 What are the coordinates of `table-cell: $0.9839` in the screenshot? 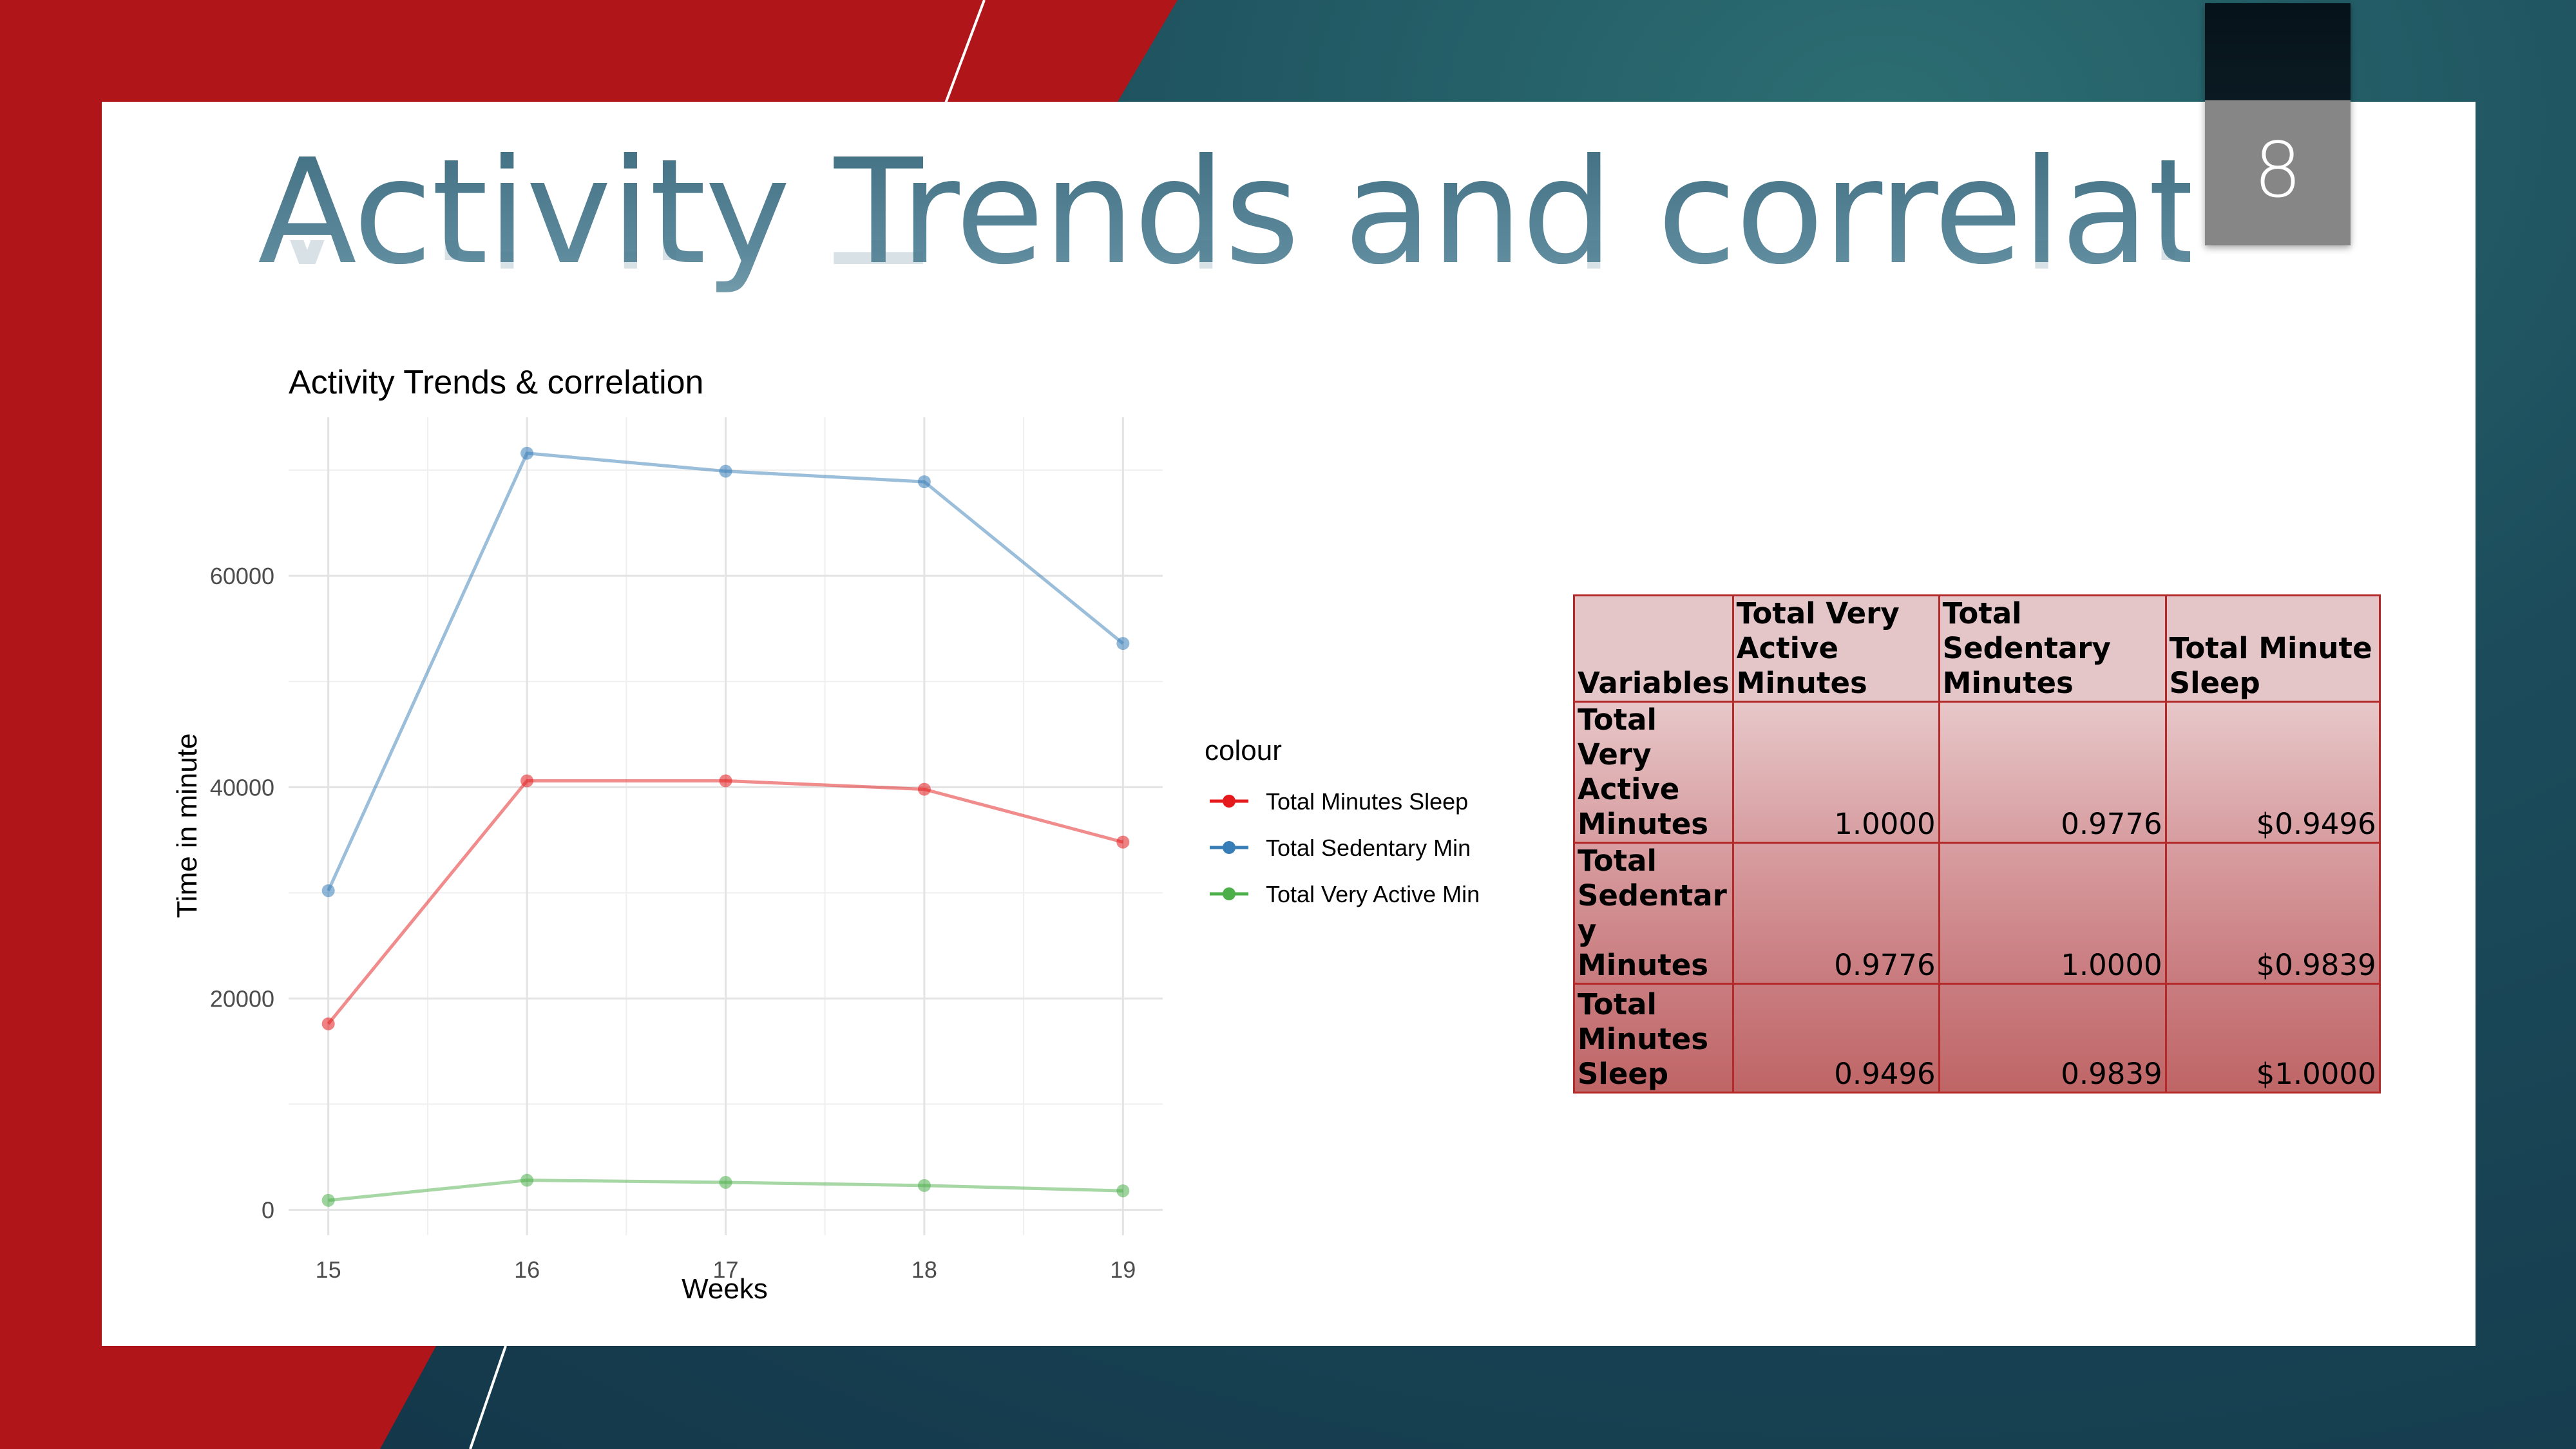 It's located at (2272, 913).